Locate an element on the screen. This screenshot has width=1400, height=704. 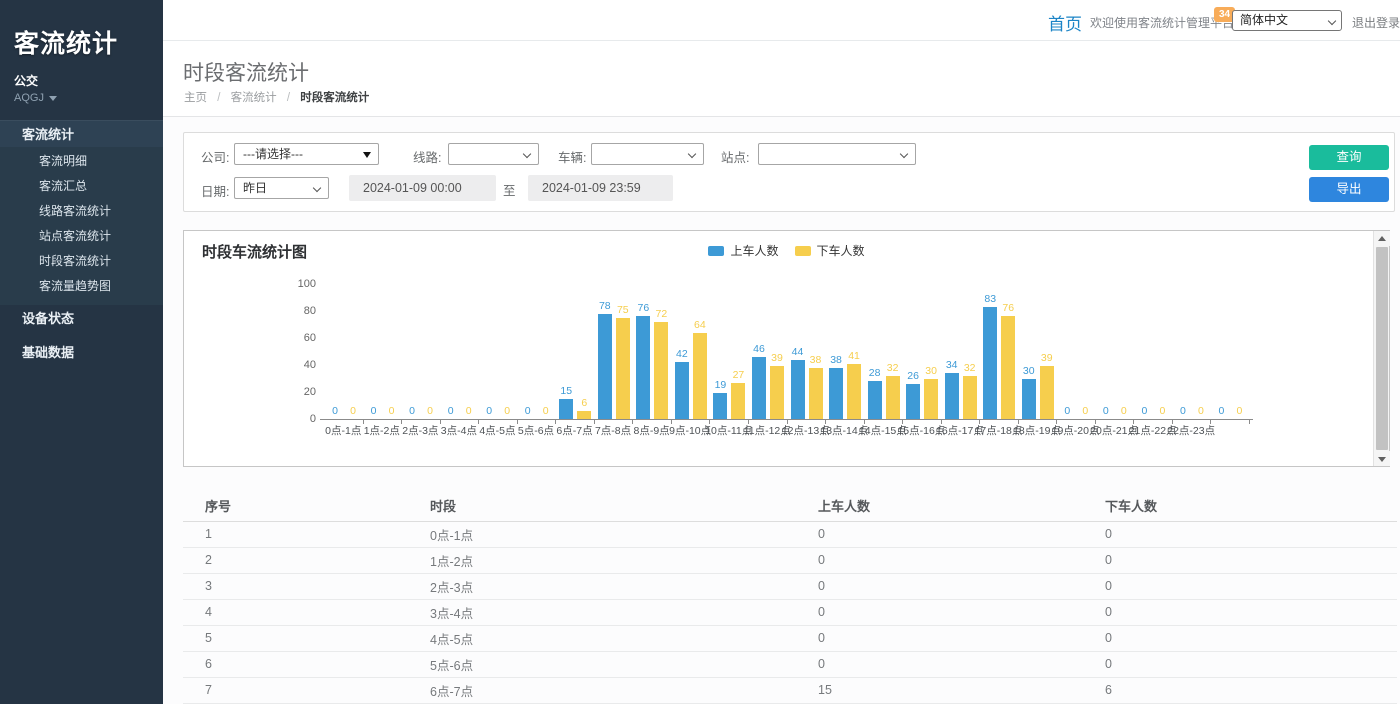
x-axis-label: 17点-18点 is located at coordinates (998, 431).